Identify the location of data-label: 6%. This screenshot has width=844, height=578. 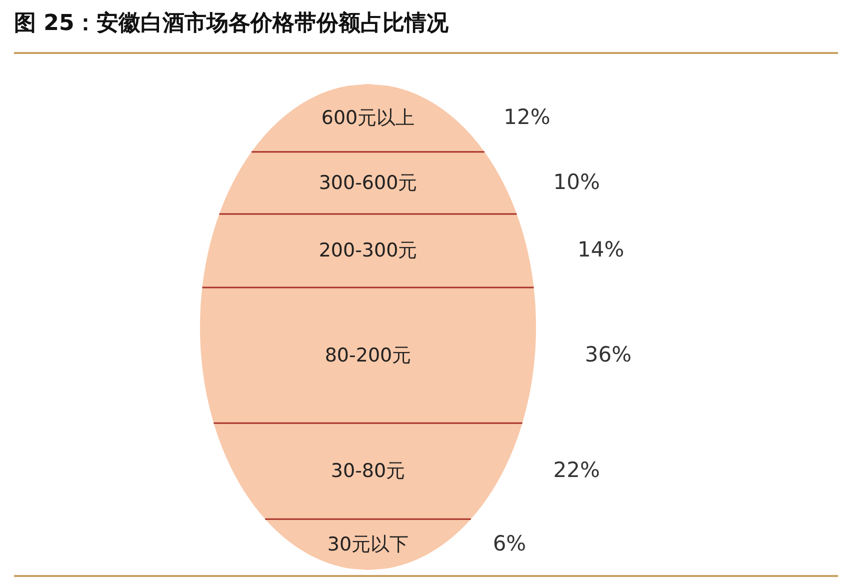
(509, 544).